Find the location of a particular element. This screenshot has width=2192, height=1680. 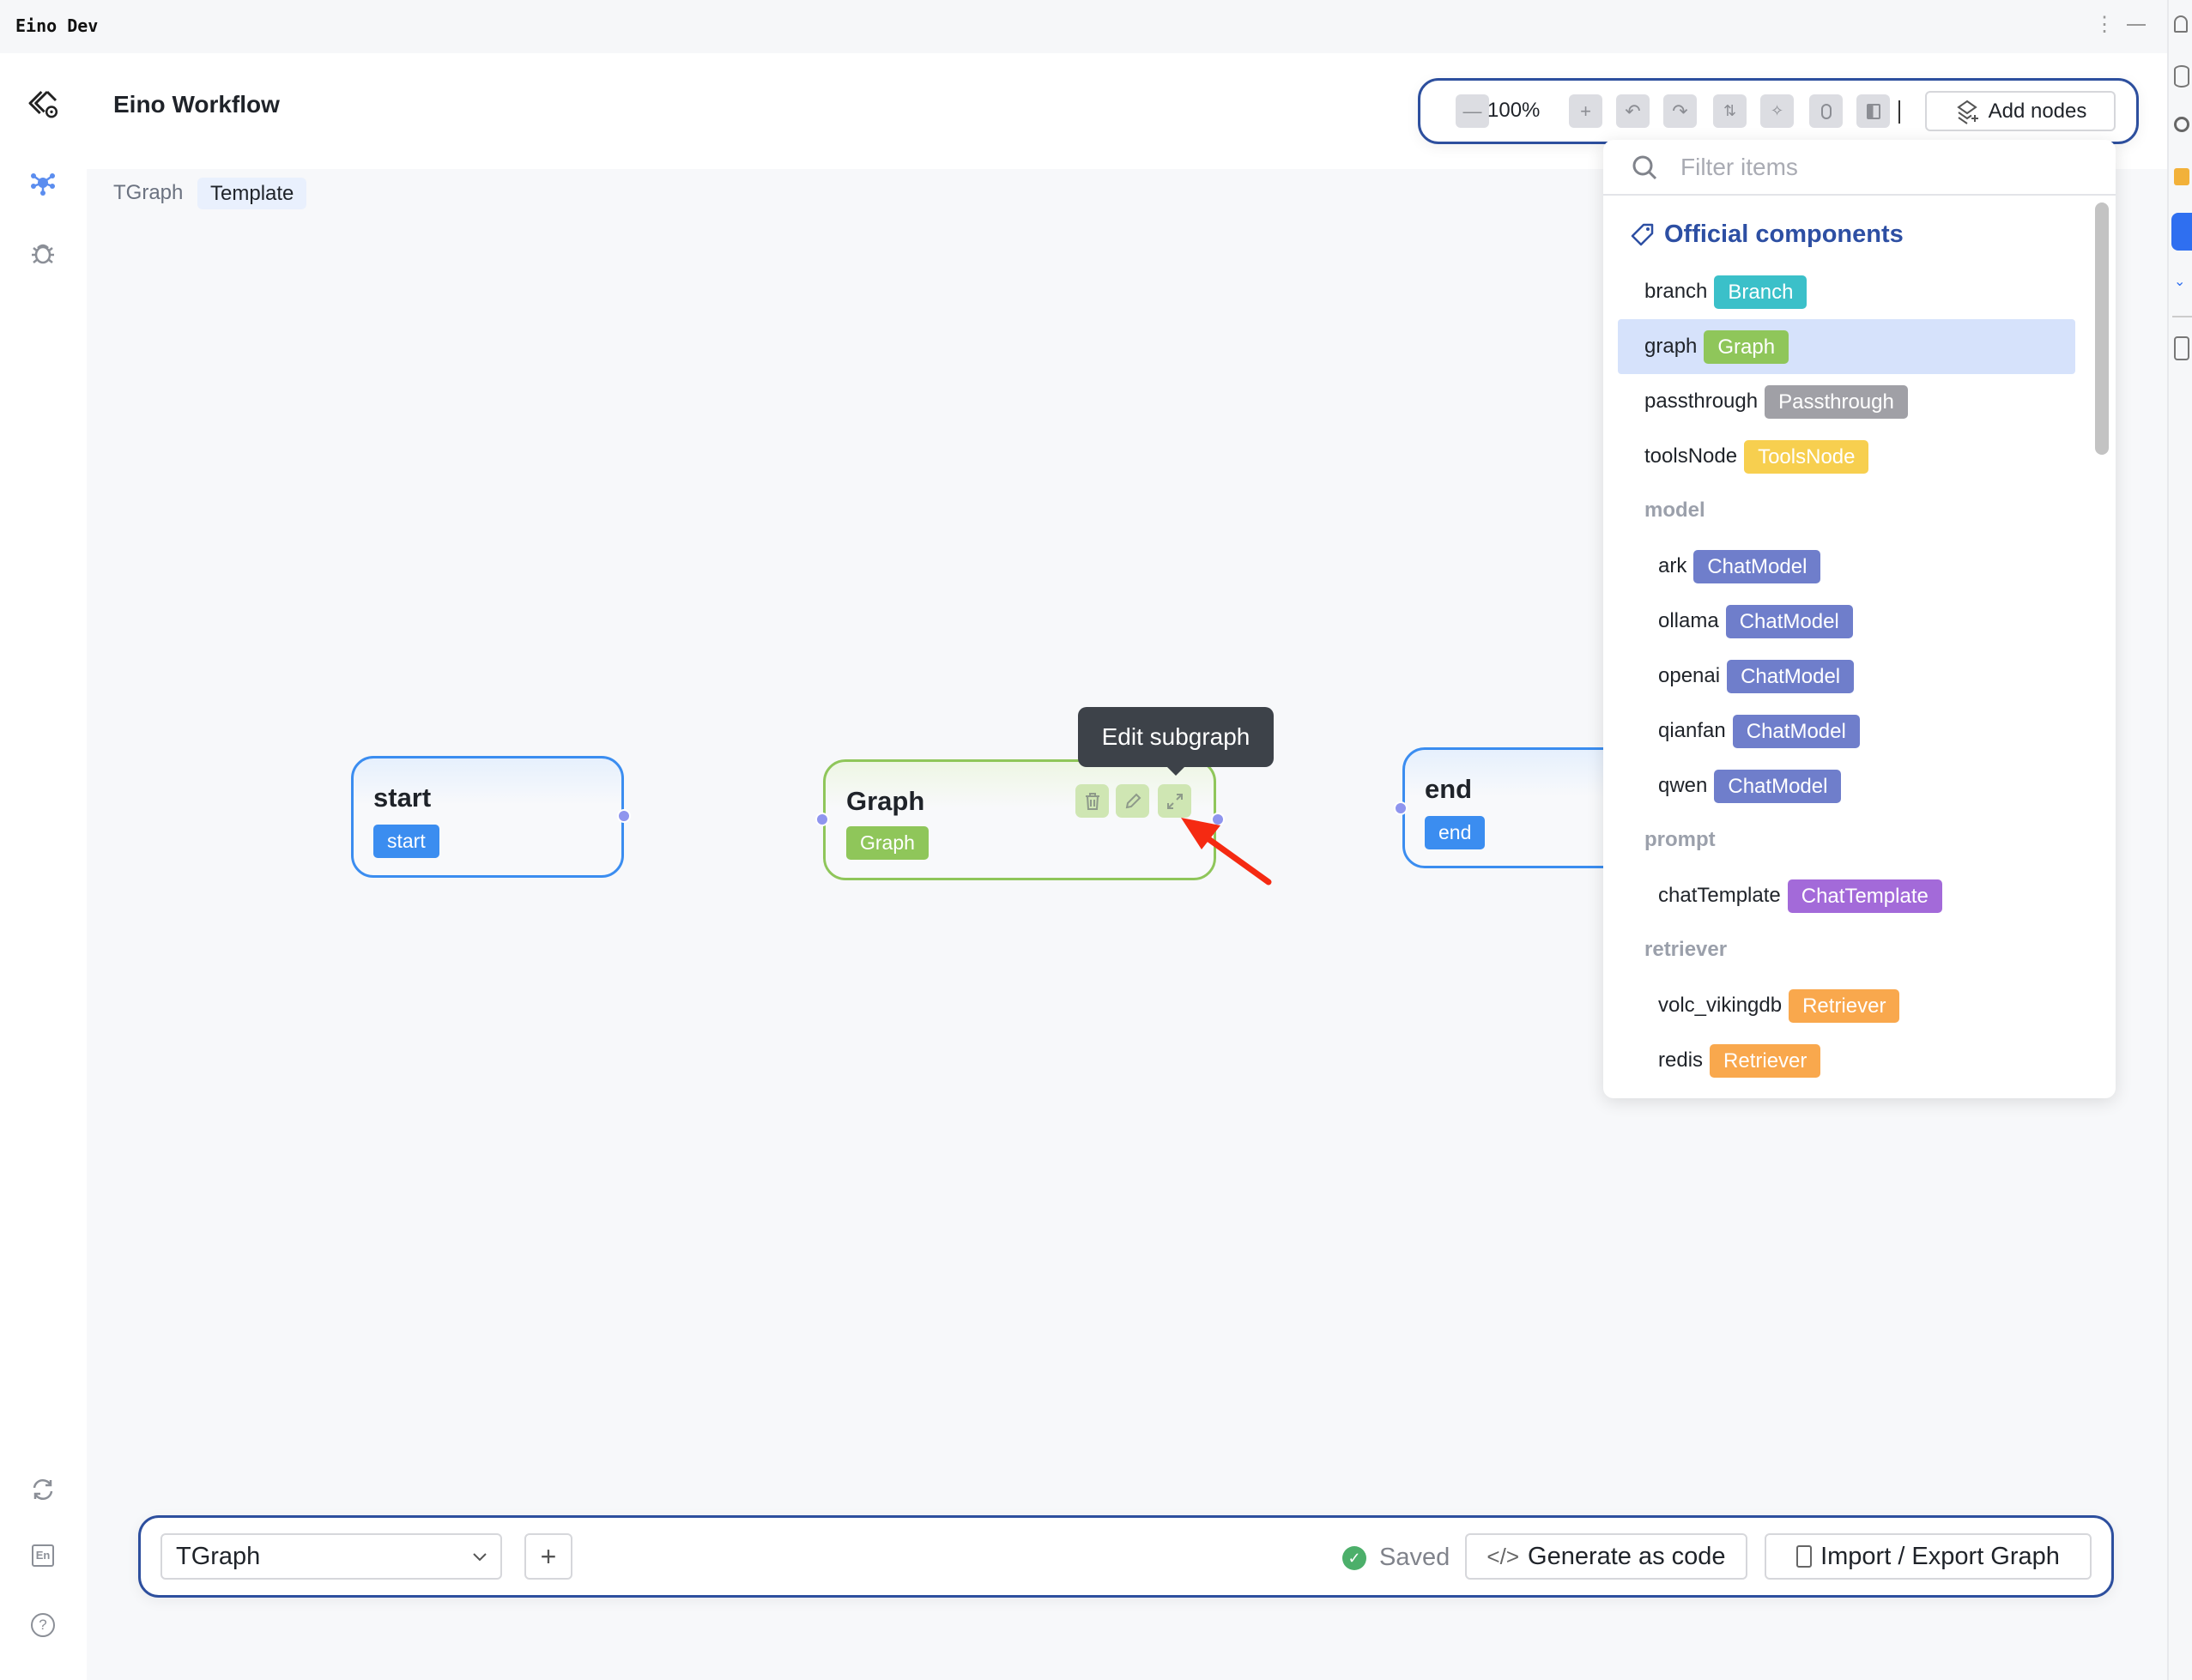

component-item-ark: ark ChatModel is located at coordinates (1846, 566).